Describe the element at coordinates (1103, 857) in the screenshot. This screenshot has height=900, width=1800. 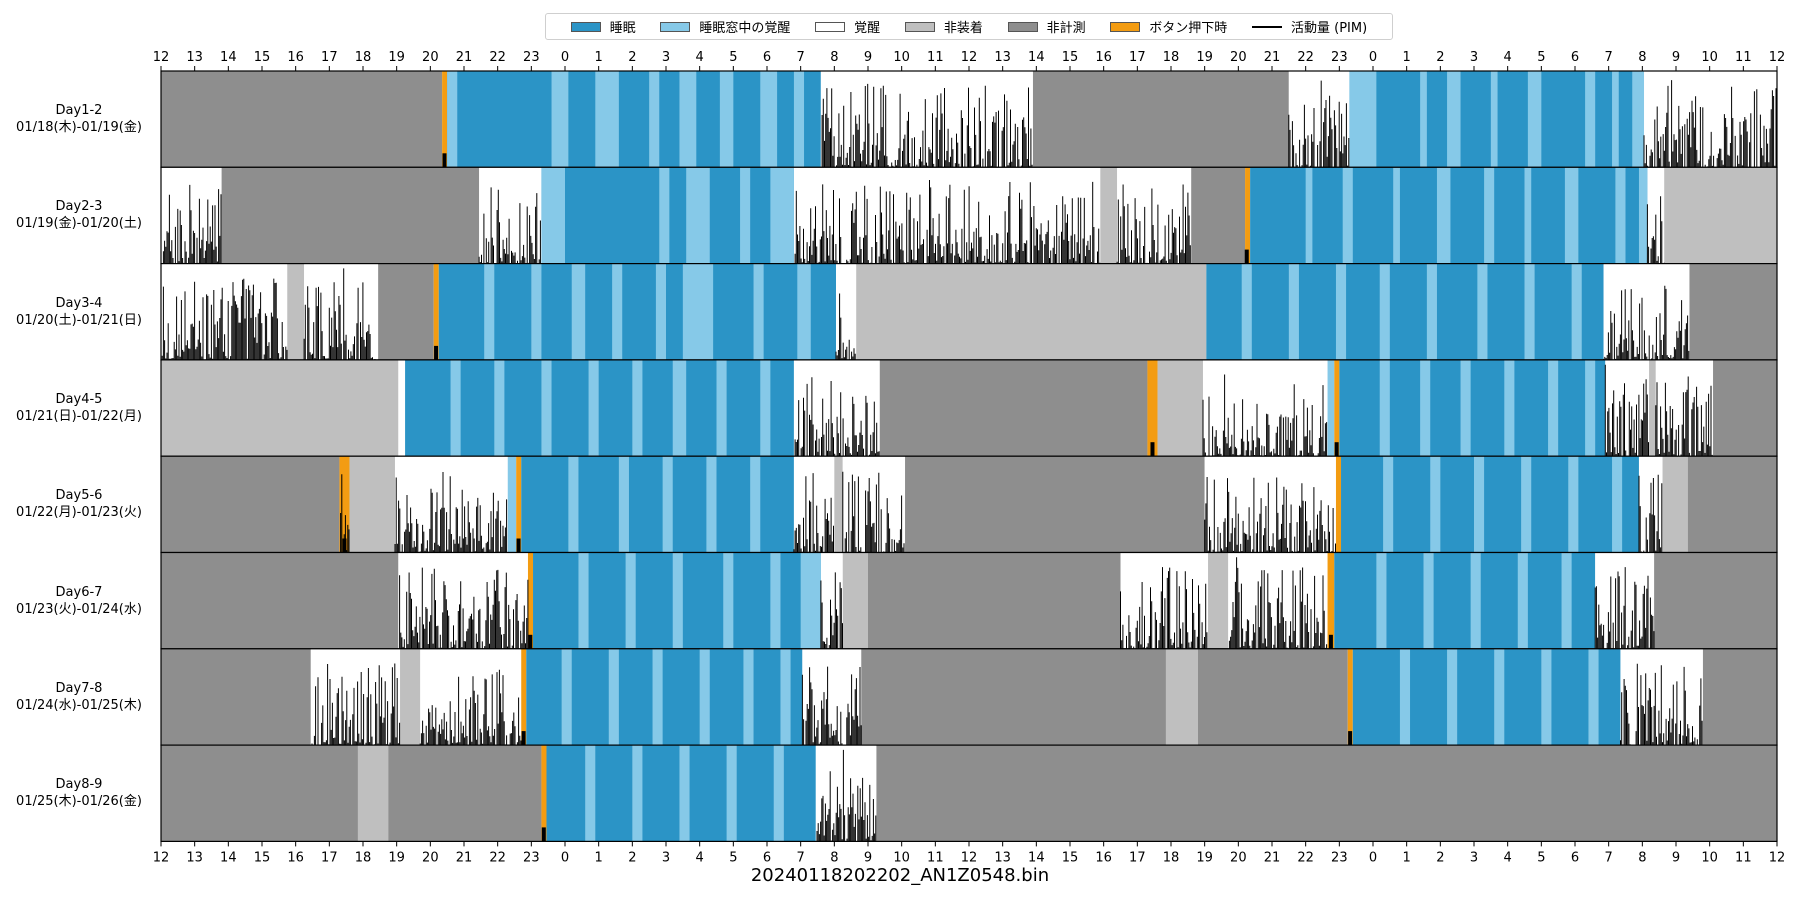
I see `tick-label-bottom: 16` at that location.